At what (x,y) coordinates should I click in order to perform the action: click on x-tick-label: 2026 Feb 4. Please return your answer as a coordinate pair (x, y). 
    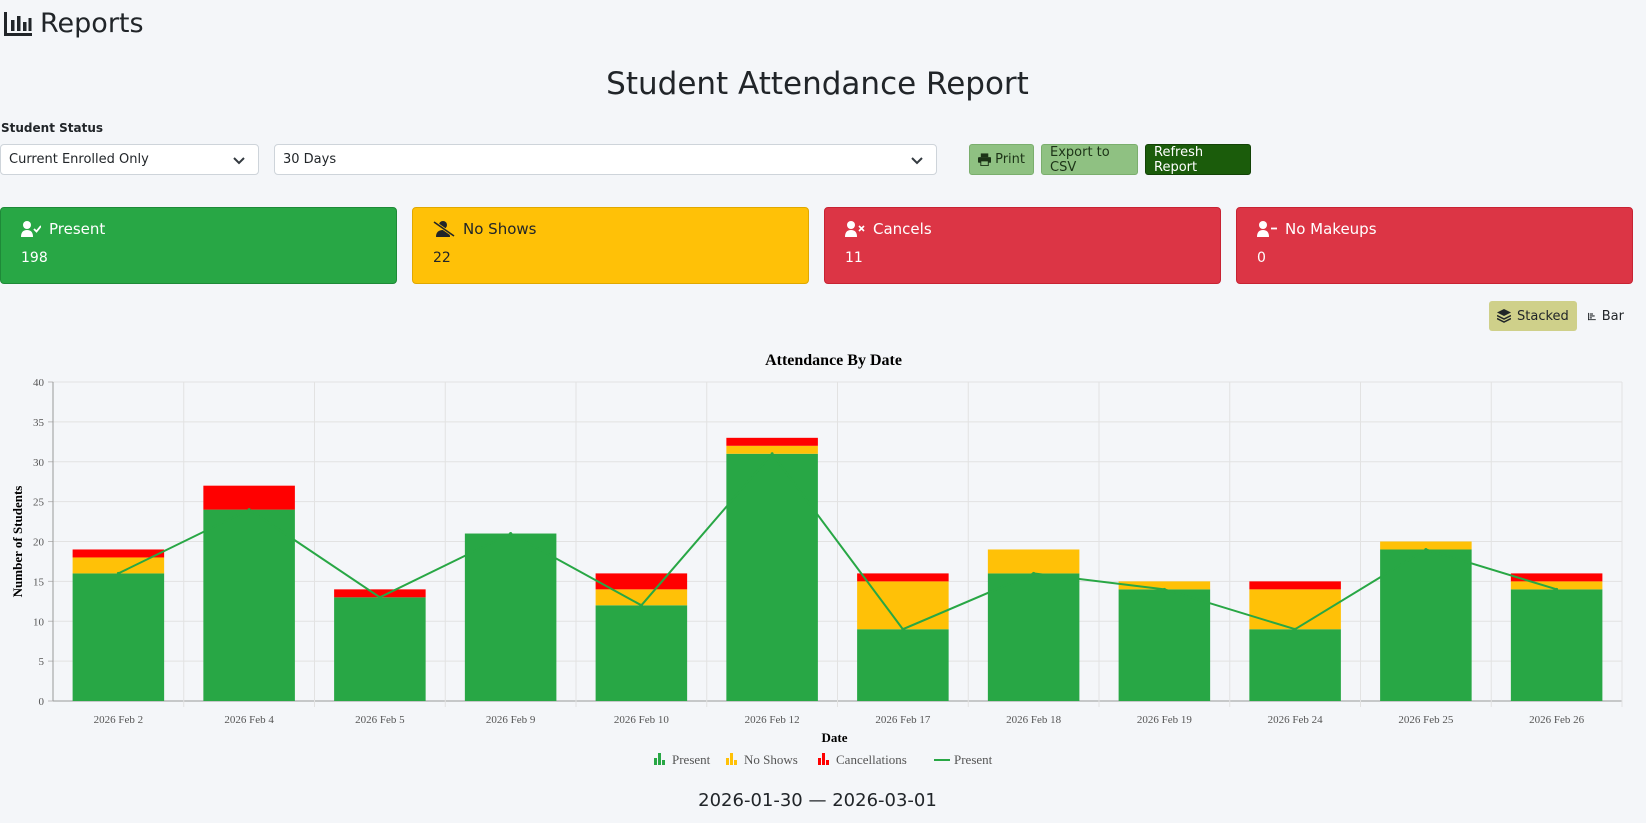
    Looking at the image, I should click on (249, 720).